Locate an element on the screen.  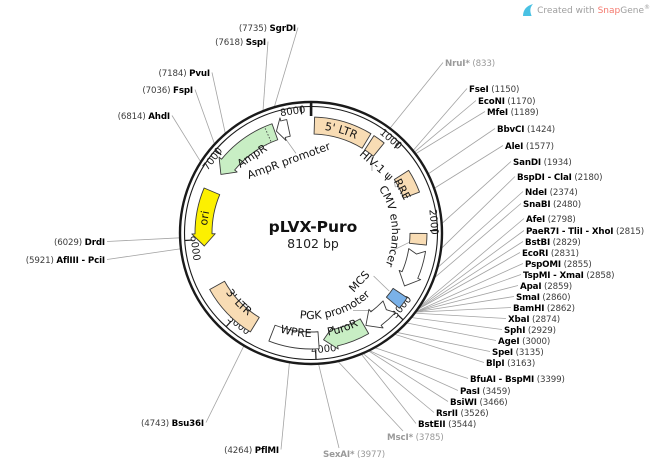
feature-ampr-promoter is located at coordinates (283, 129).